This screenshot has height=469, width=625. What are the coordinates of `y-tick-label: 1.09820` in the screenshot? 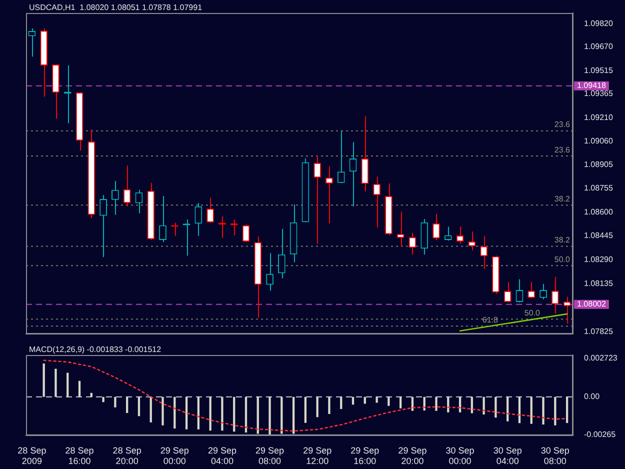 It's located at (599, 23).